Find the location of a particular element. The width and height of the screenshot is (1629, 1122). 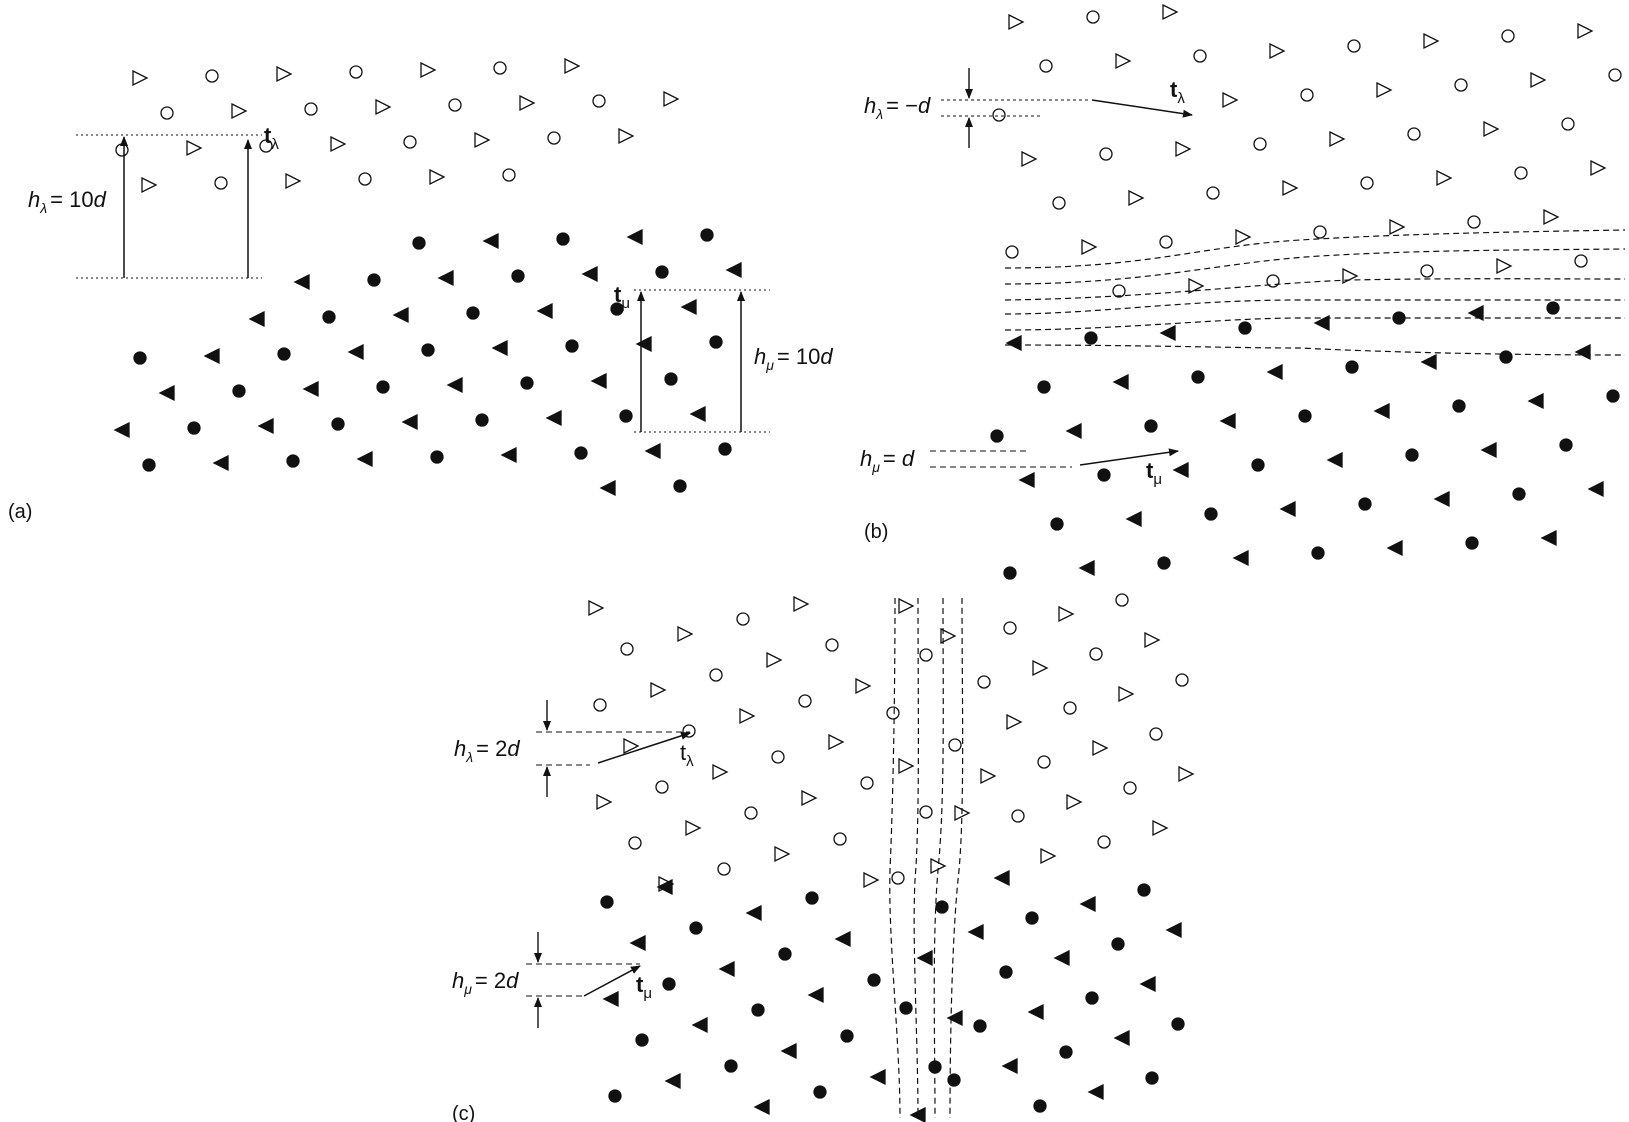

b-h-mu-label: hμ = d is located at coordinates (887, 460).